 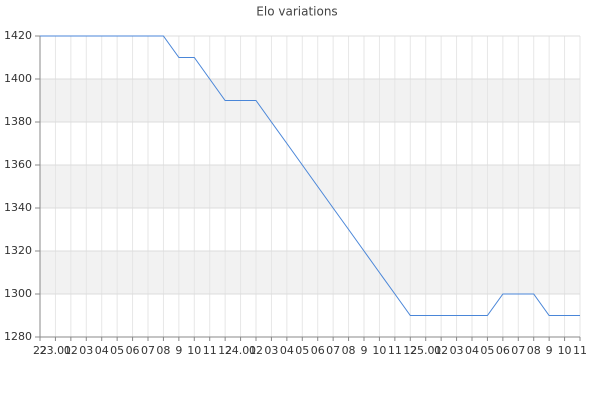 I want to click on y-tick-label: 1280, so click(x=18, y=336).